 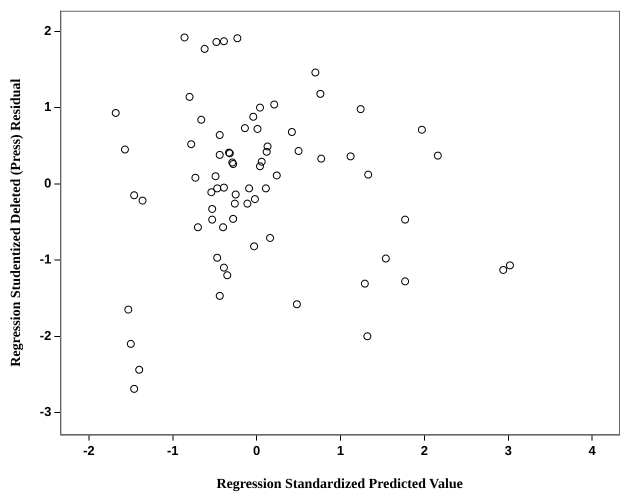 What do you see at coordinates (48, 30) in the screenshot?
I see `y-tick-label: 2` at bounding box center [48, 30].